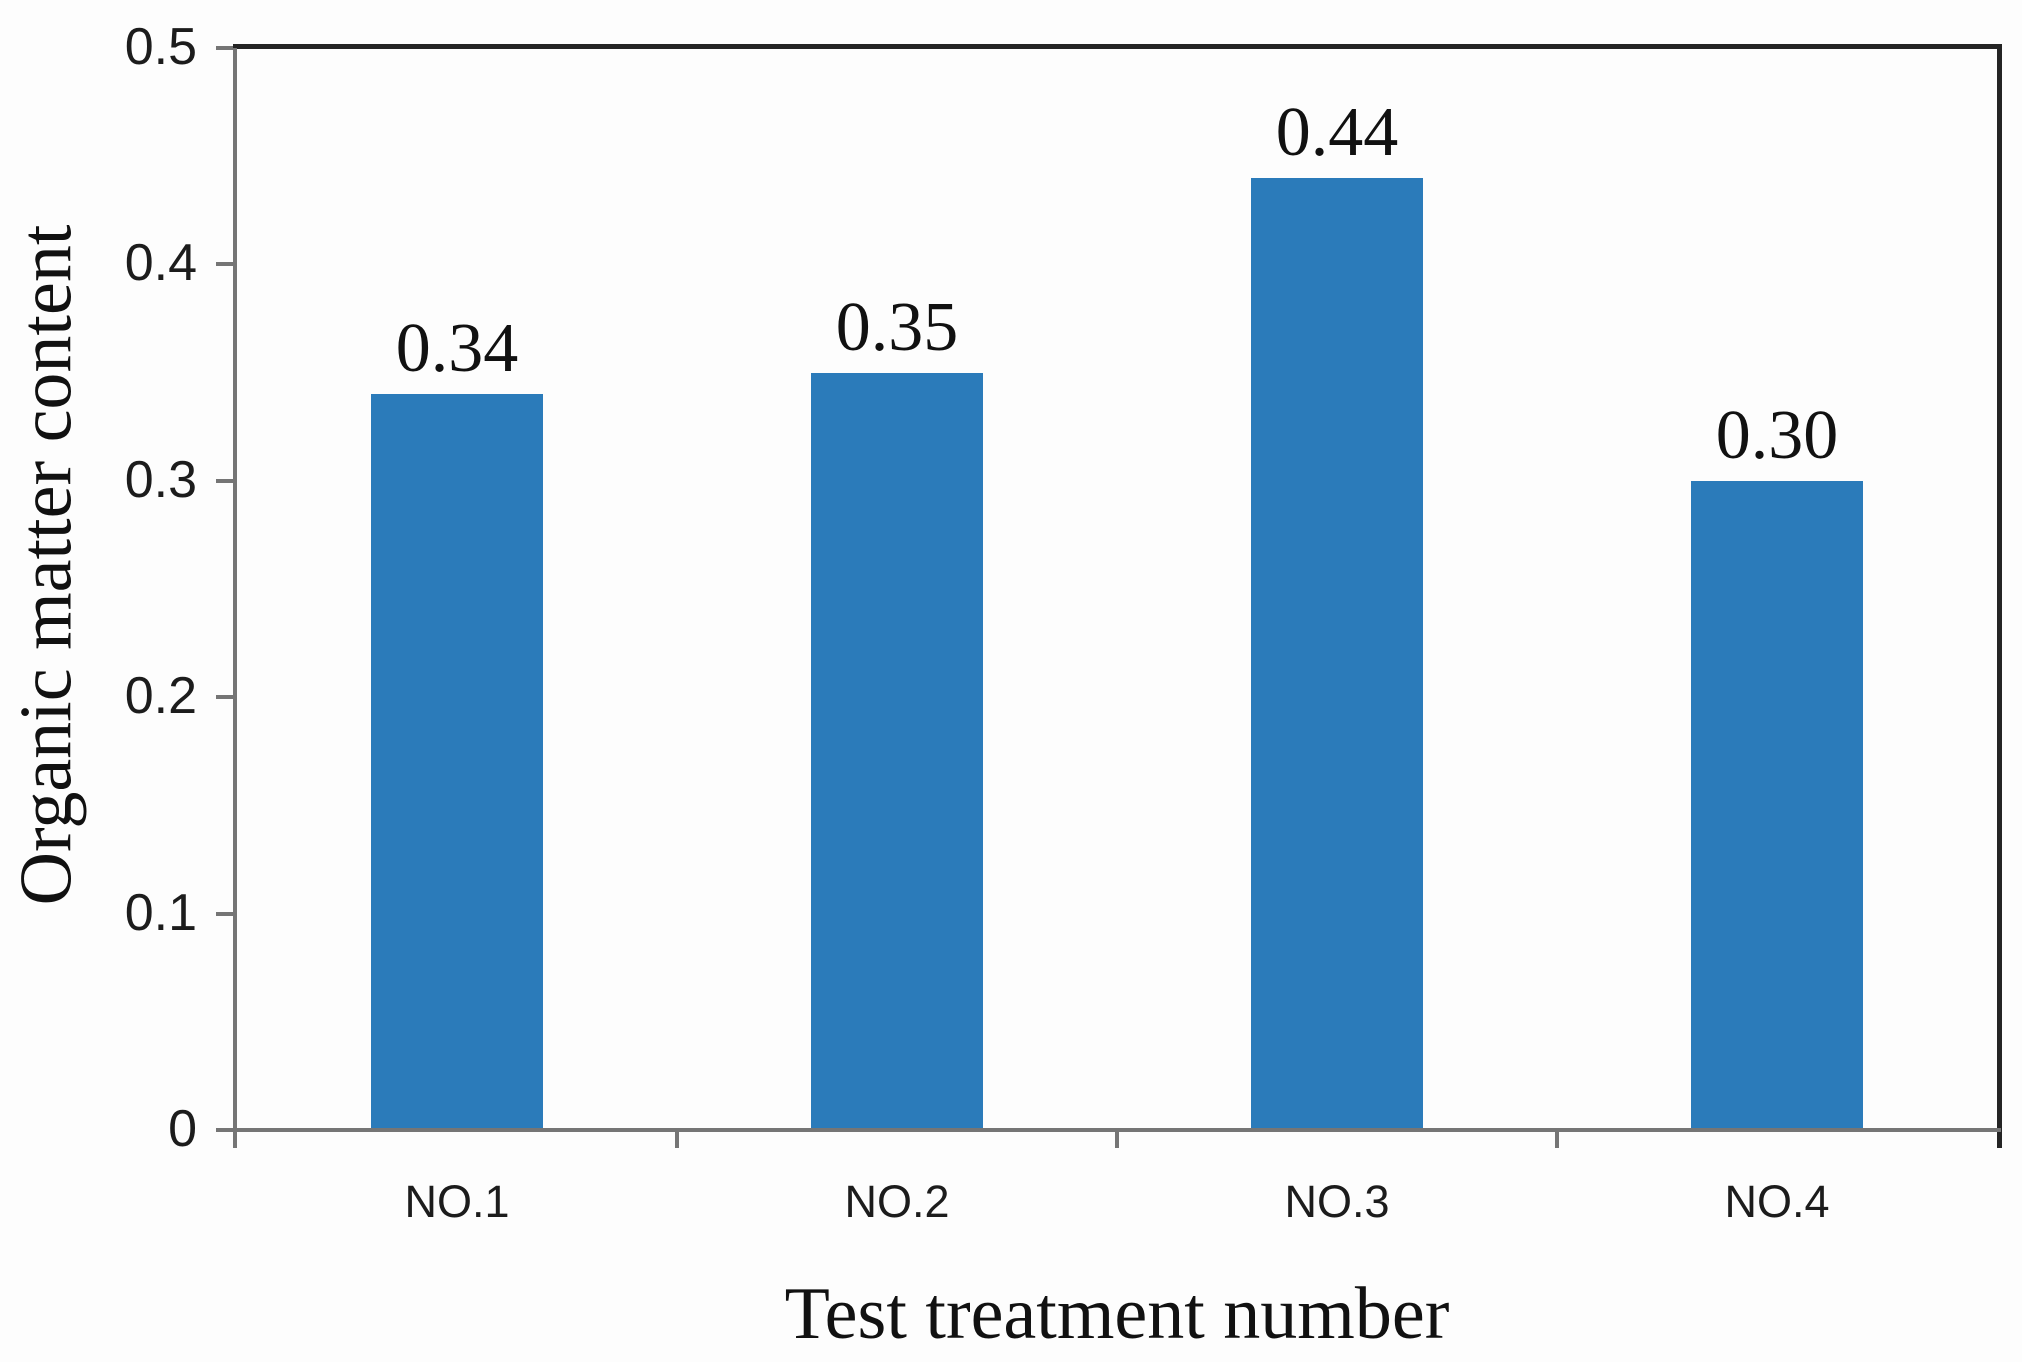 This screenshot has height=1362, width=2022. What do you see at coordinates (1117, 46) in the screenshot?
I see `plot-border-top` at bounding box center [1117, 46].